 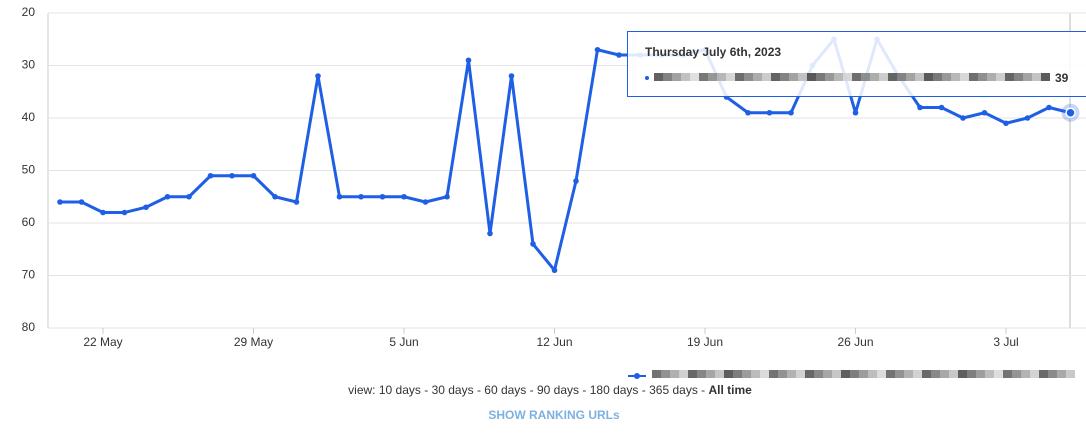 I want to click on y-tick-label: 30, so click(x=29, y=65).